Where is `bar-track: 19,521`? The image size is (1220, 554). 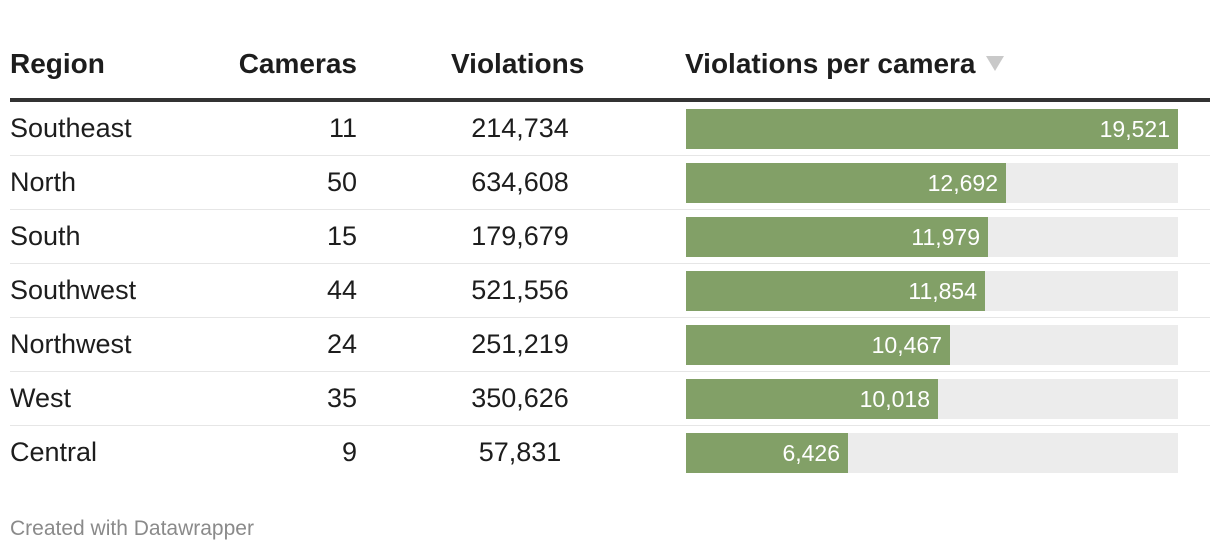 bar-track: 19,521 is located at coordinates (932, 129).